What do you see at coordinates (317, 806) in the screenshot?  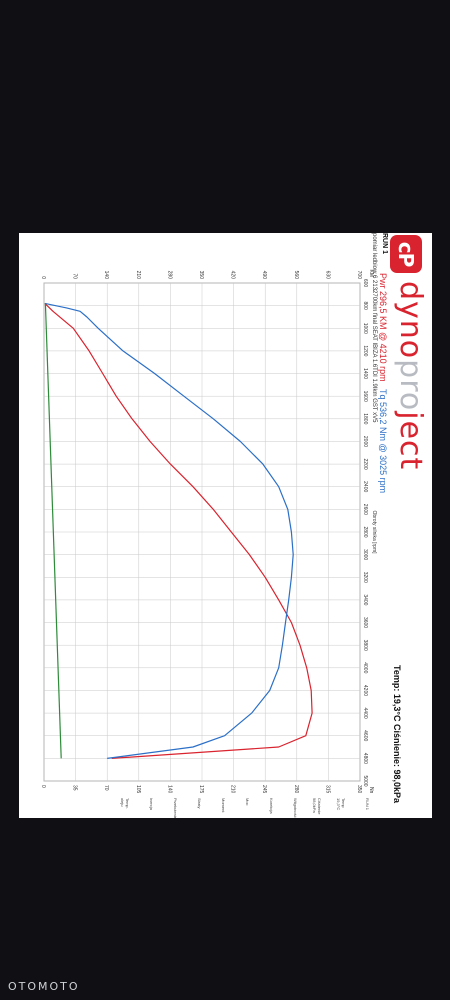 I see `side-panel-row: Ciśnienie 98,0kPa` at bounding box center [317, 806].